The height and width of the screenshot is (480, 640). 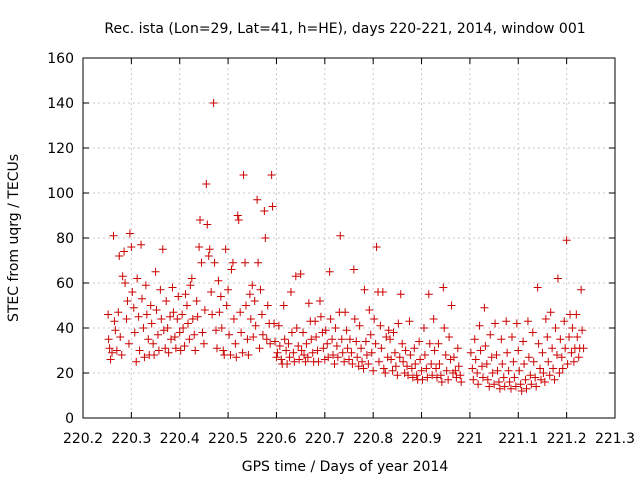 What do you see at coordinates (60, 194) in the screenshot?
I see `y-tick-label: 100` at bounding box center [60, 194].